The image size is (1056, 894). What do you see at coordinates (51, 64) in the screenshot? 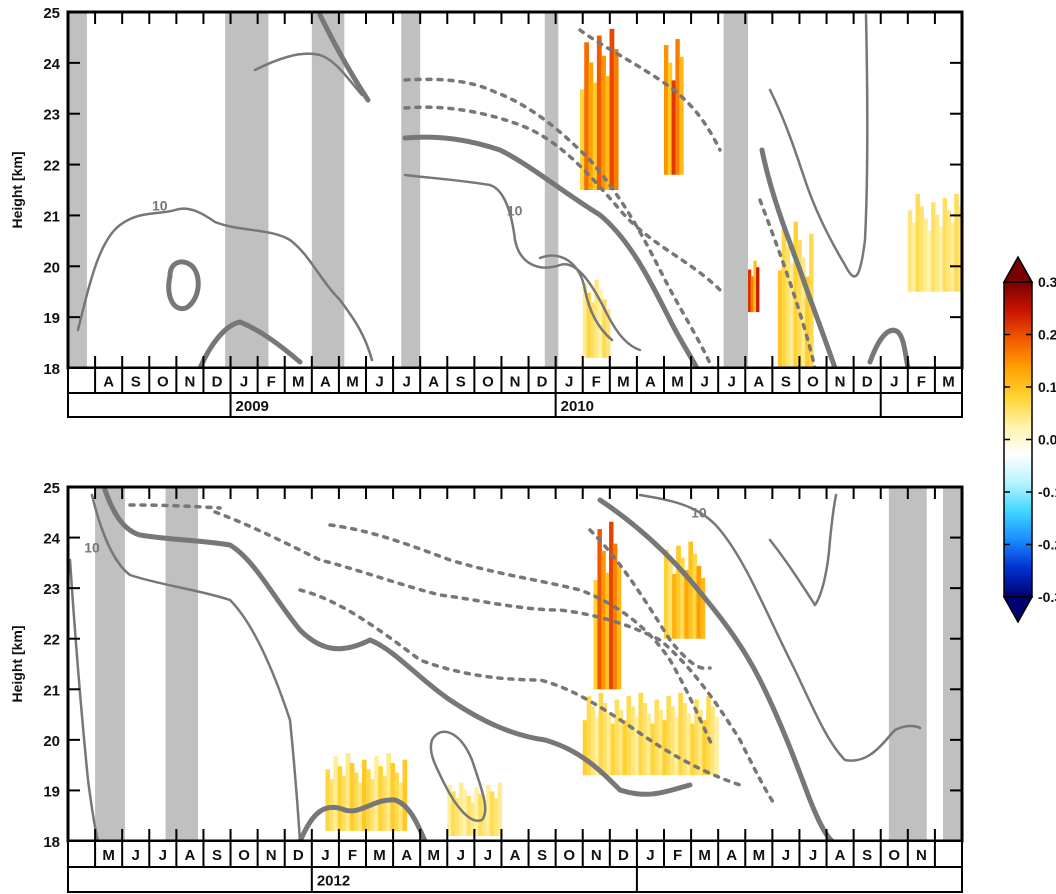
I see `y-tick-label: 24` at bounding box center [51, 64].